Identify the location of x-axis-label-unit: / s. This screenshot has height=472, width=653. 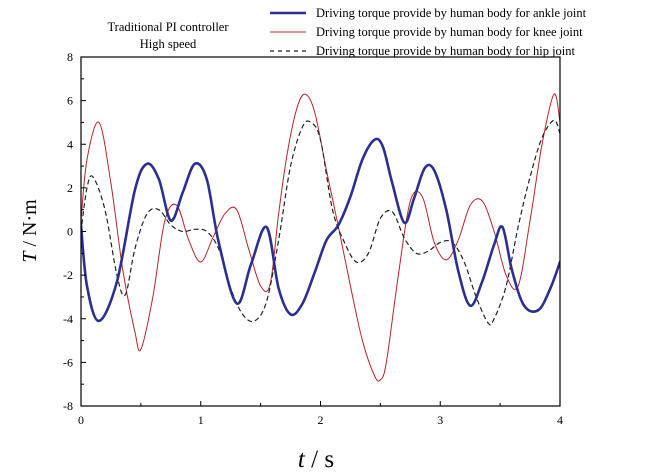
(319, 459).